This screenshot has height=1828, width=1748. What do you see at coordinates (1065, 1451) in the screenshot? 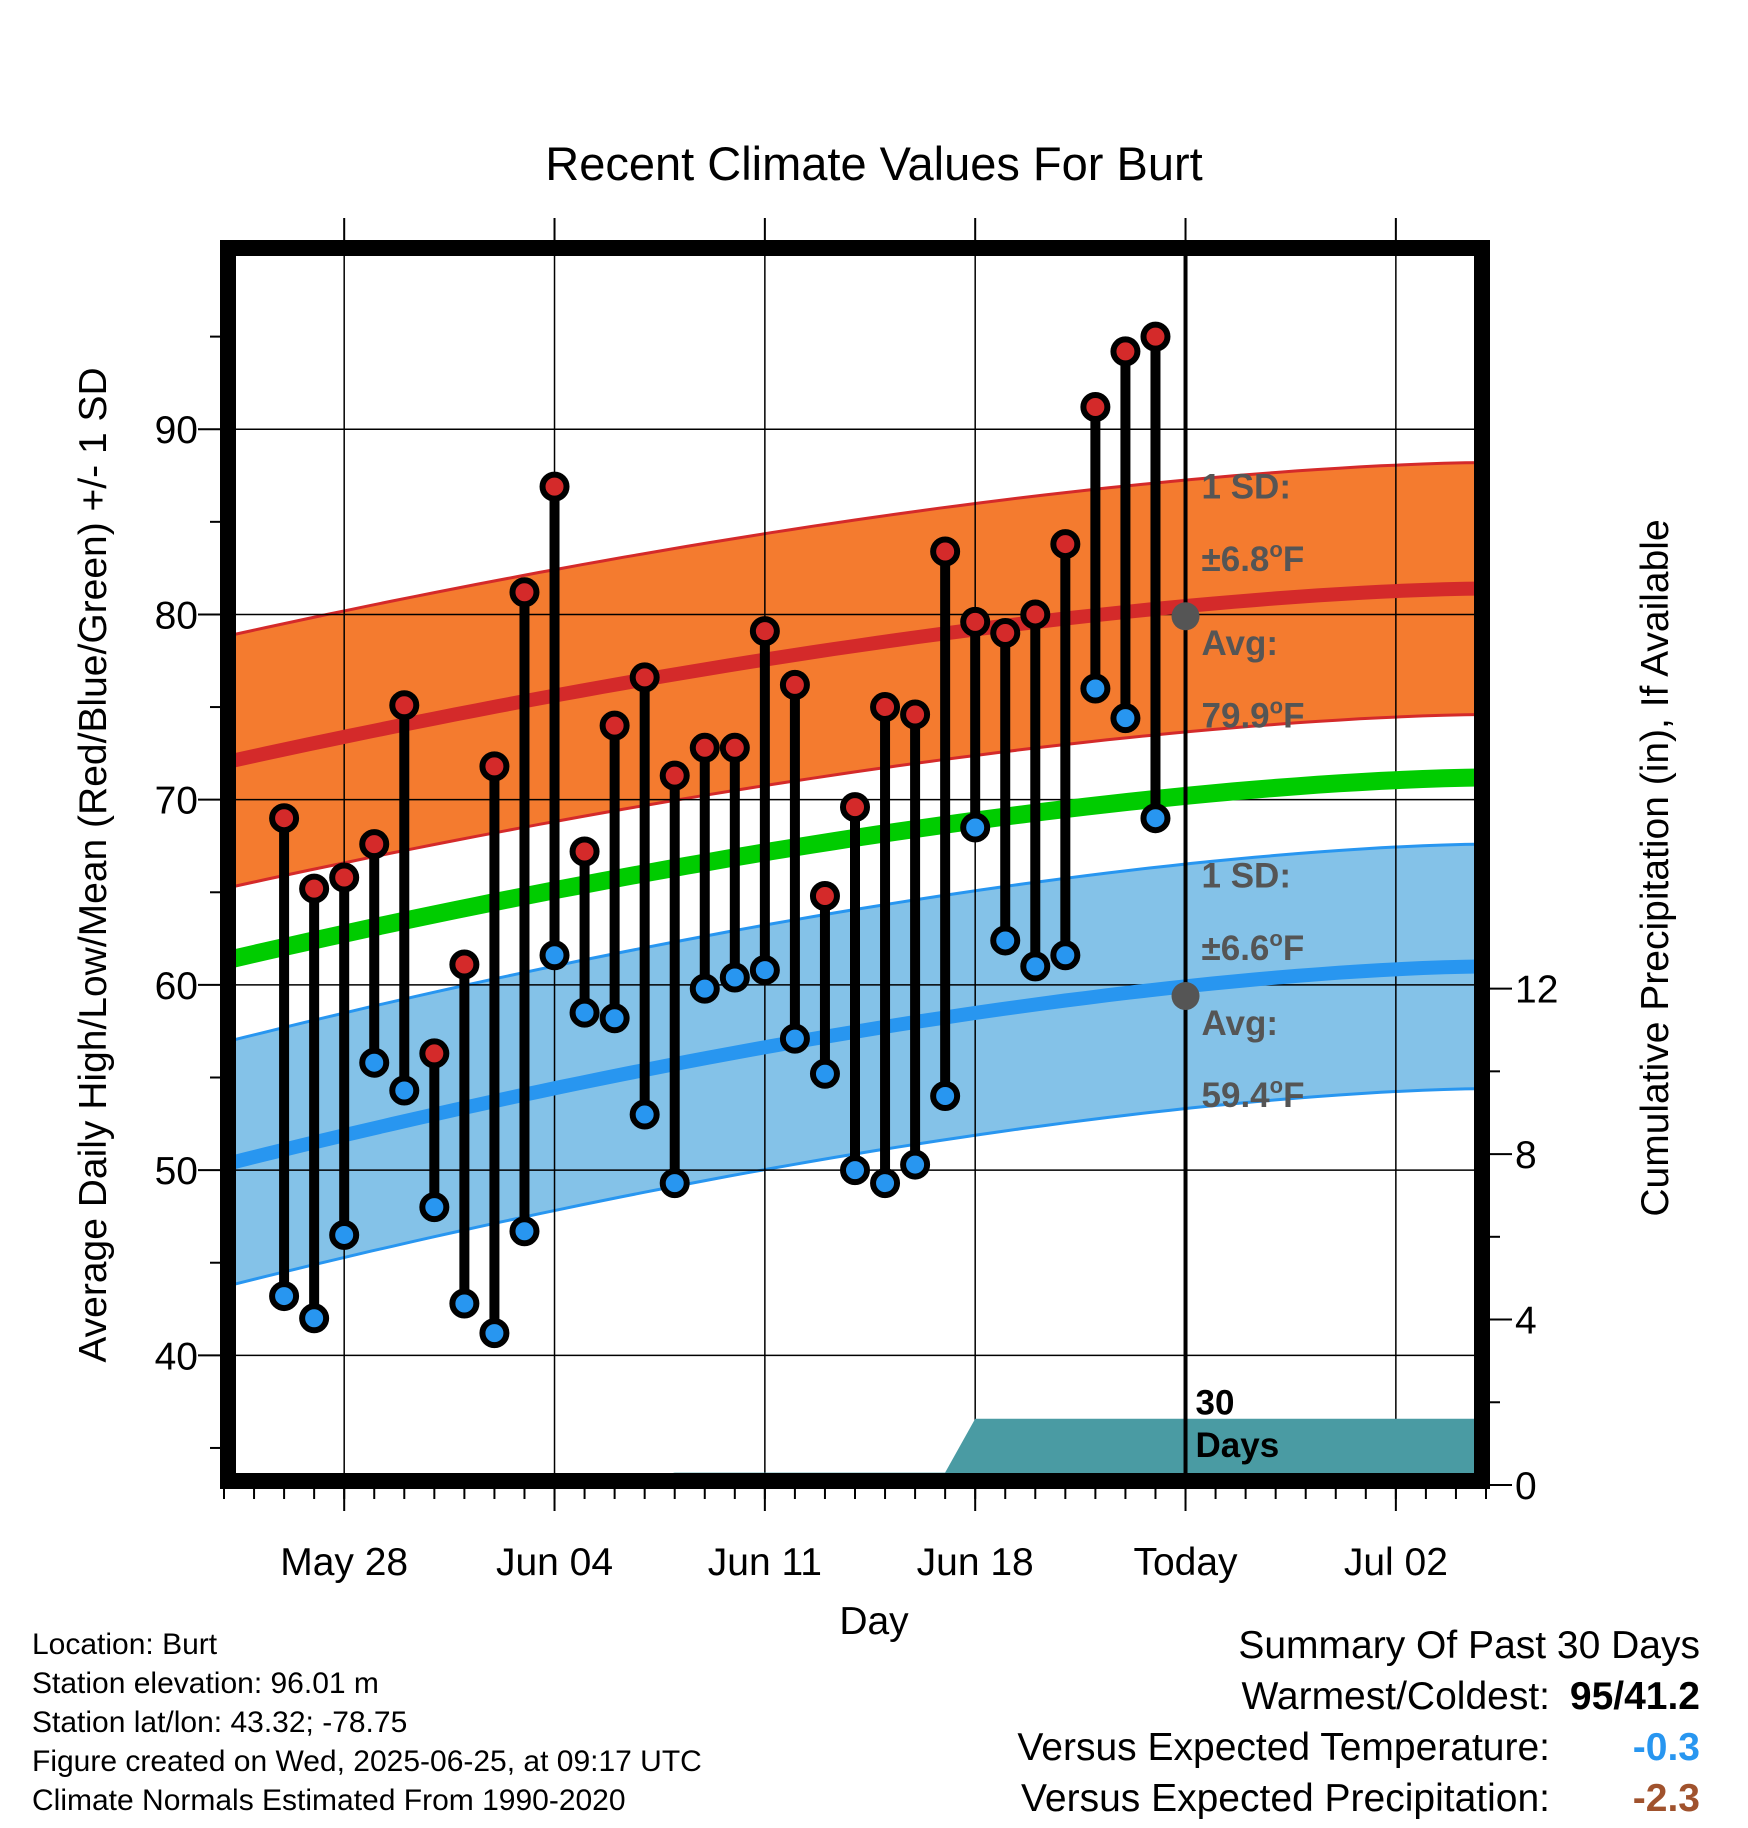
I see `precipitation-area` at bounding box center [1065, 1451].